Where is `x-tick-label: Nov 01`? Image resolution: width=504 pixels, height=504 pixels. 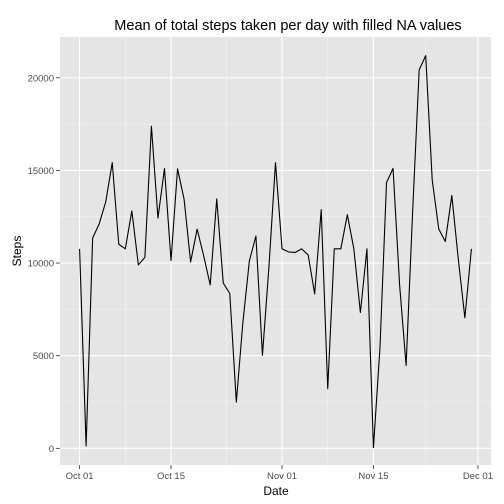
x-tick-label: Nov 01 is located at coordinates (282, 476).